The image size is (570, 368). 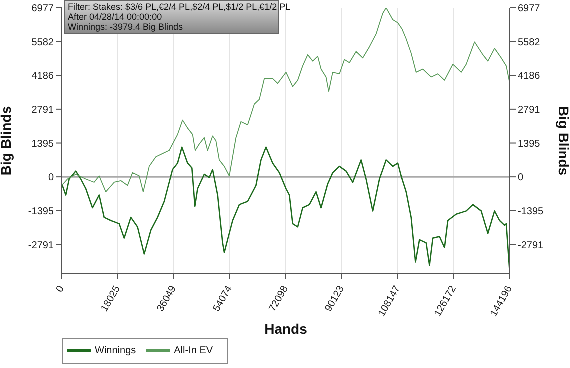 What do you see at coordinates (43, 42) in the screenshot?
I see `y-tick-label: 5582` at bounding box center [43, 42].